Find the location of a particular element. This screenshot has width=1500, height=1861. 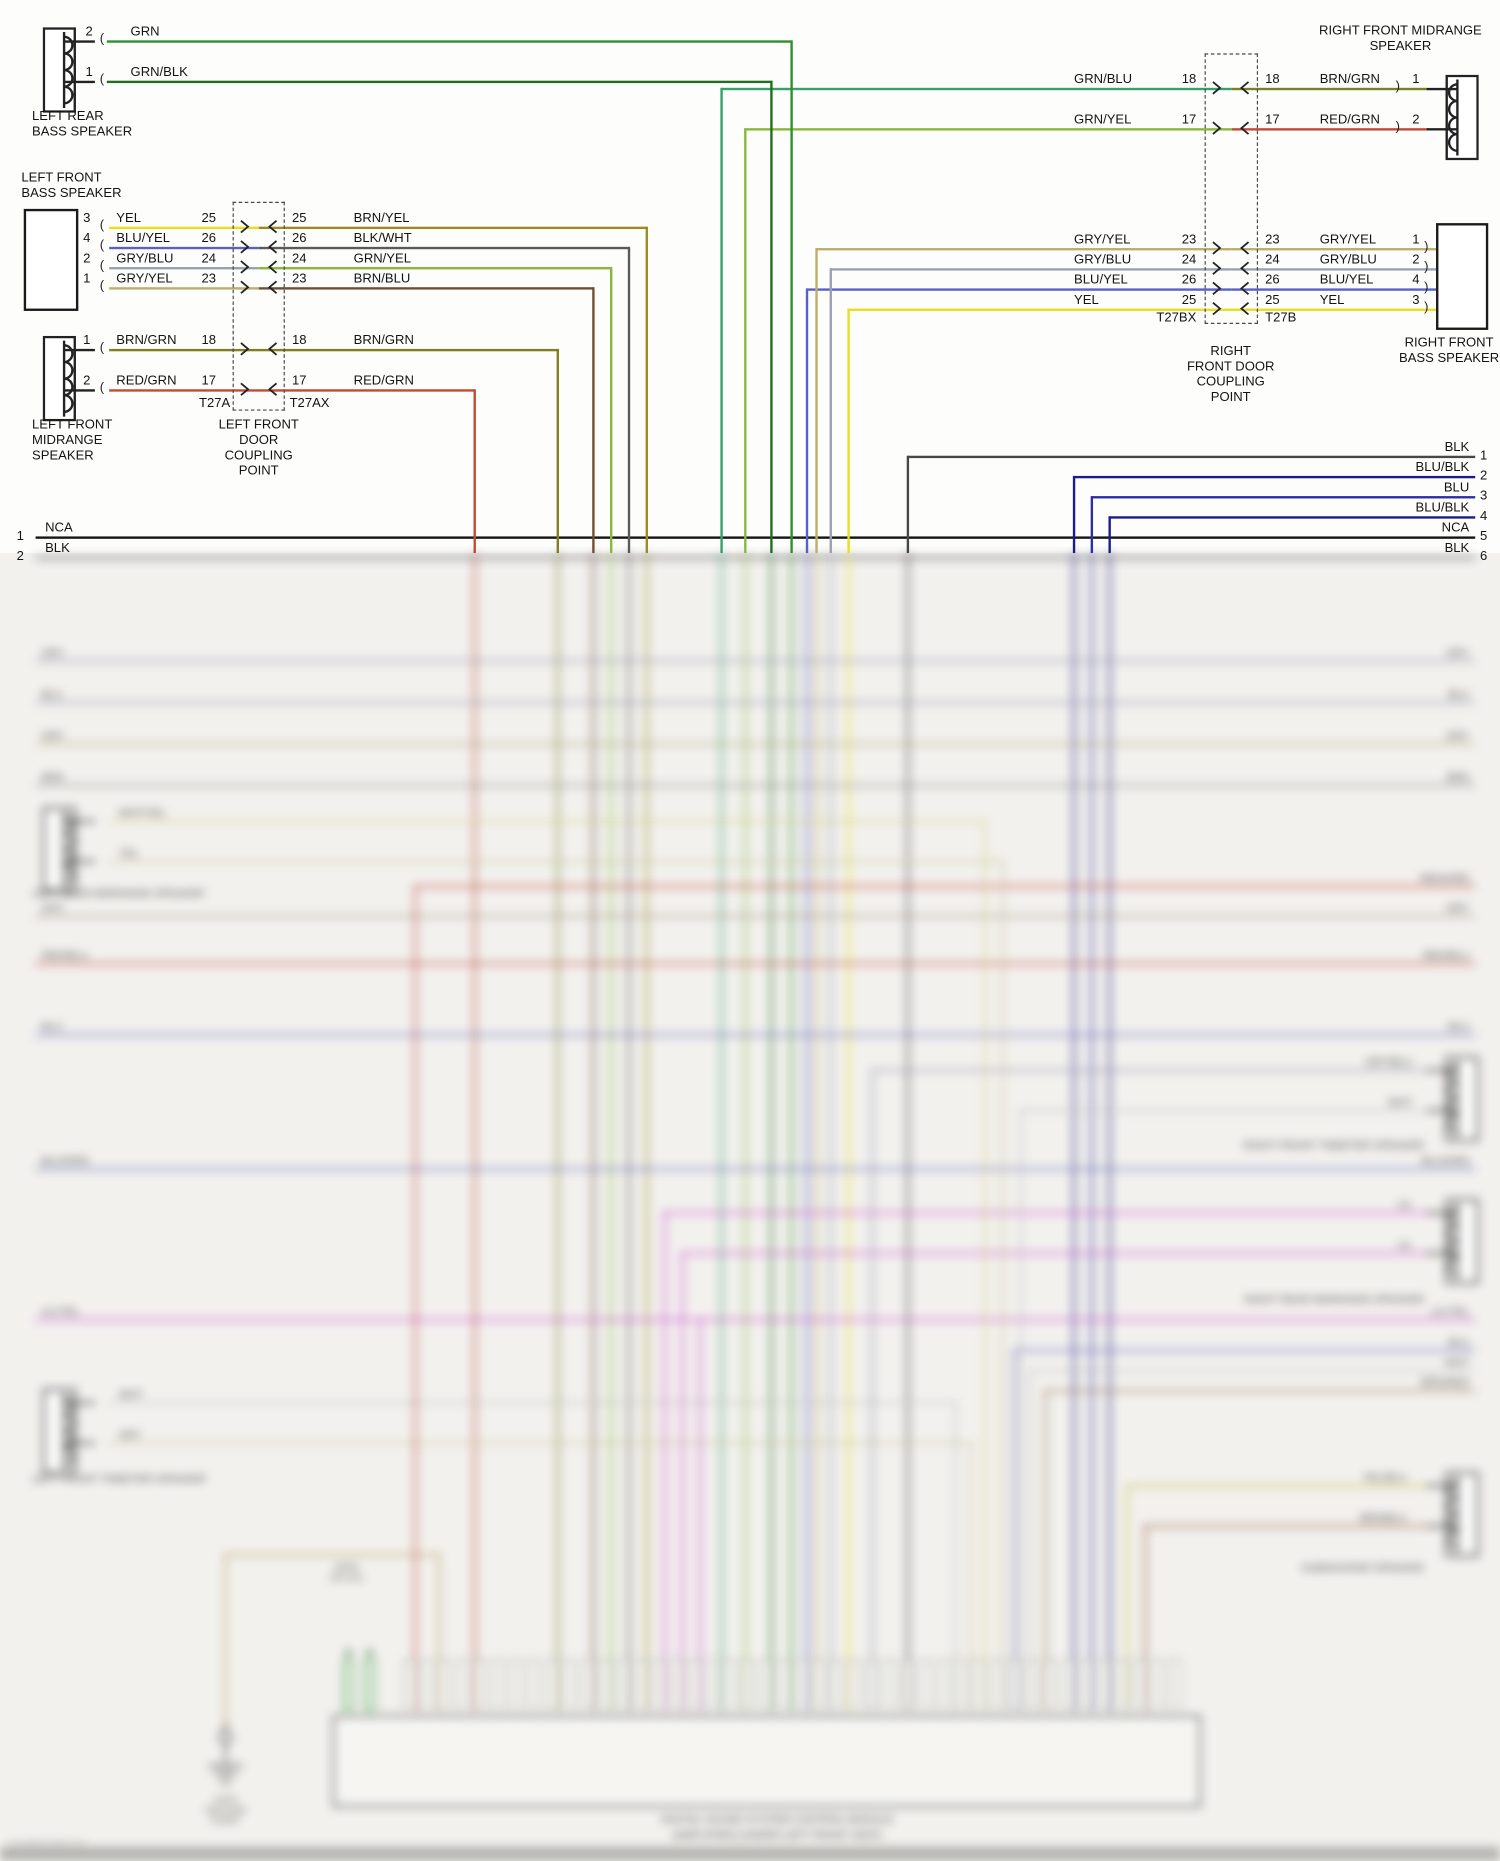

pin-number: 5 is located at coordinates (1483, 536).